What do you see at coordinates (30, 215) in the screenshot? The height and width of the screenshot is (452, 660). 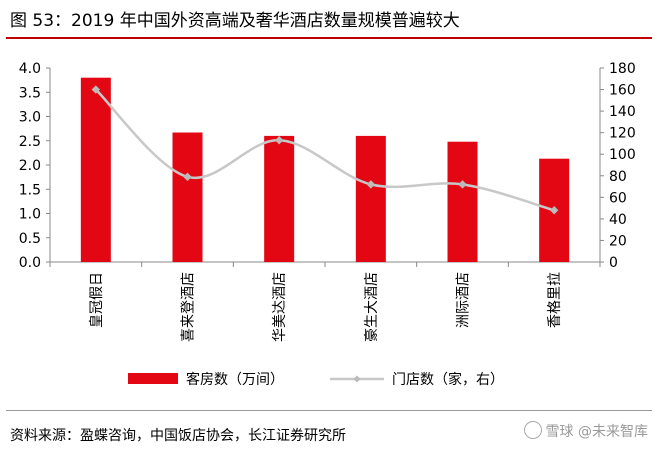 I see `y-left-tick-label: 1.0` at bounding box center [30, 215].